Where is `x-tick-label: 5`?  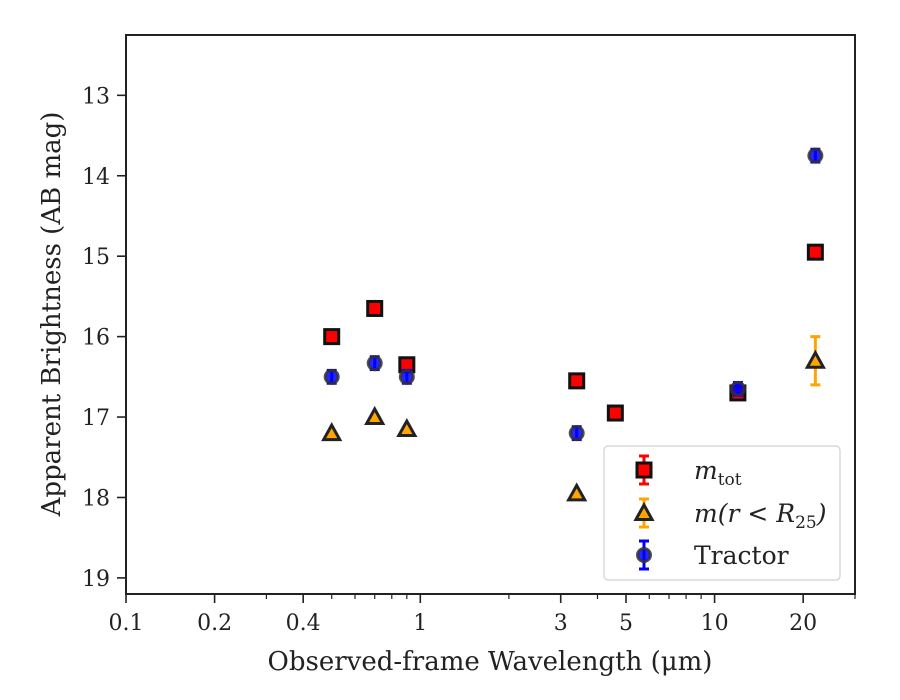
x-tick-label: 5 is located at coordinates (626, 623).